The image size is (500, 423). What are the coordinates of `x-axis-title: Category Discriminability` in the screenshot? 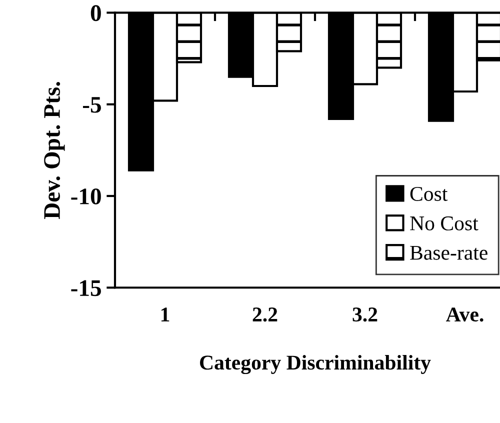 It's located at (315, 364).